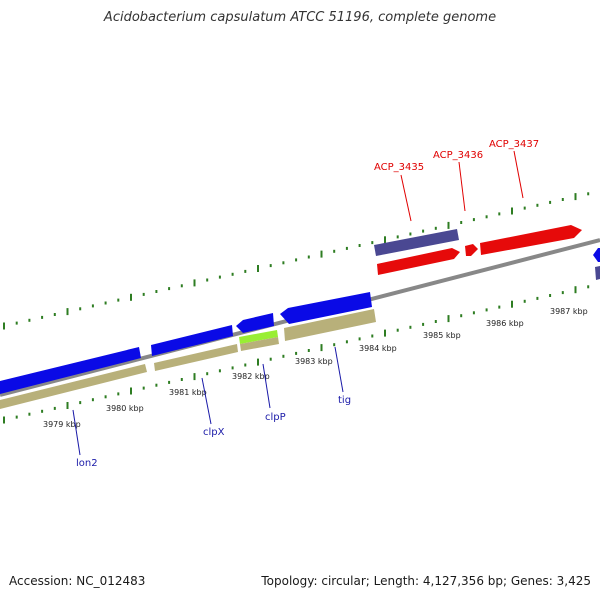 This screenshot has width=600, height=600. I want to click on scale-label-3980: 3980 kbp, so click(125, 408).